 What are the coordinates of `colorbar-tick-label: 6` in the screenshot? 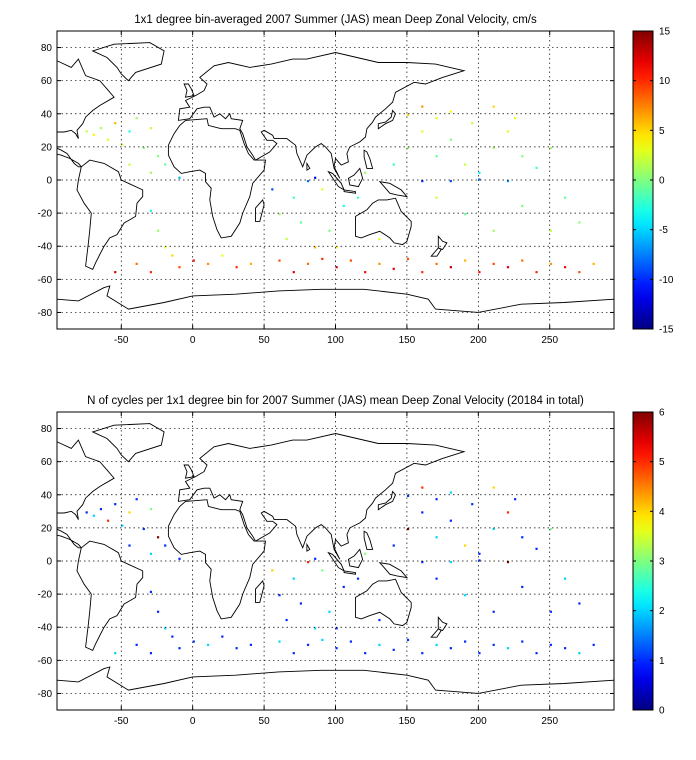 It's located at (662, 413).